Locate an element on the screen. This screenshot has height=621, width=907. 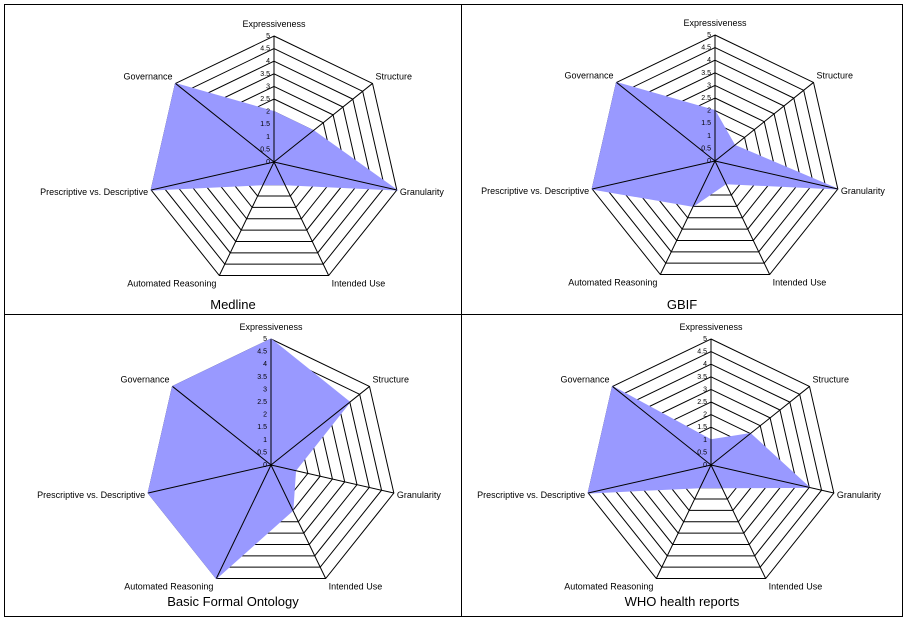
chart-title: Medline is located at coordinates (233, 304).